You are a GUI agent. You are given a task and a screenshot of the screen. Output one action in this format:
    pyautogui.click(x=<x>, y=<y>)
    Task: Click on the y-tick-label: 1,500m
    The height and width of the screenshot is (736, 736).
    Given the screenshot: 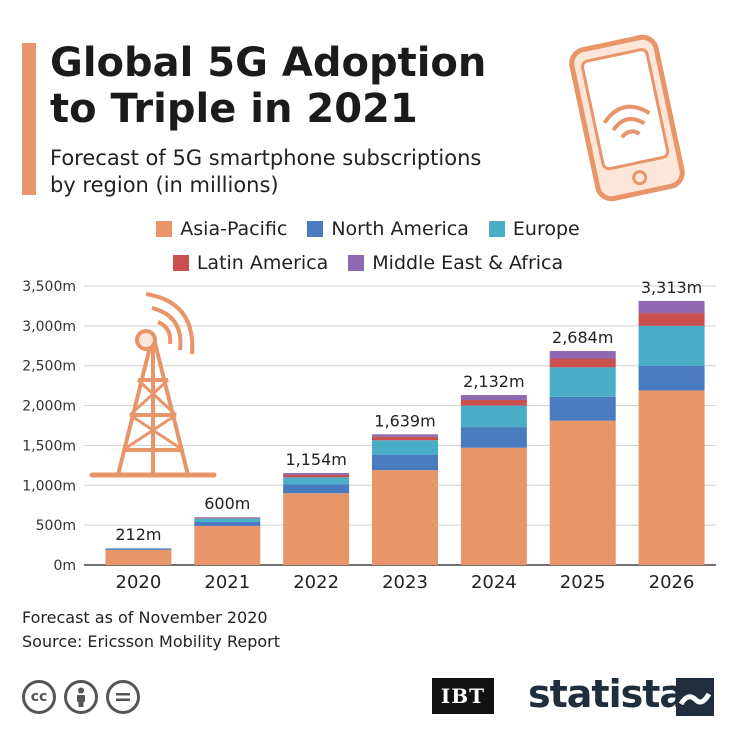 What is the action you would take?
    pyautogui.click(x=49, y=446)
    